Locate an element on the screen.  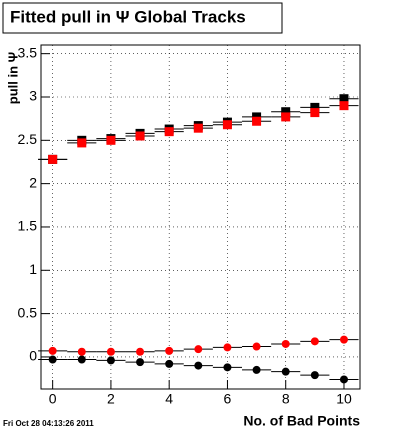
x-tick-label: 6 is located at coordinates (228, 399).